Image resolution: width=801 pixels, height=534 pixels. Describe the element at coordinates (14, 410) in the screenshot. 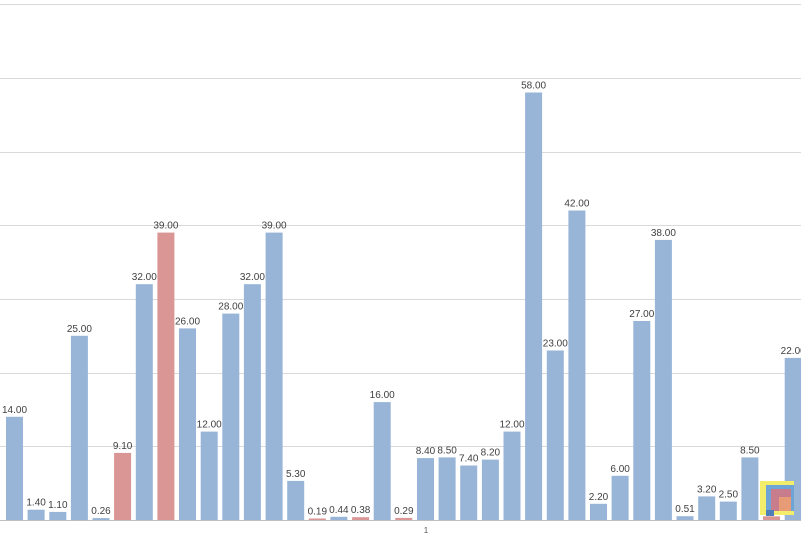

I see `bar-value-label: 14.00` at that location.